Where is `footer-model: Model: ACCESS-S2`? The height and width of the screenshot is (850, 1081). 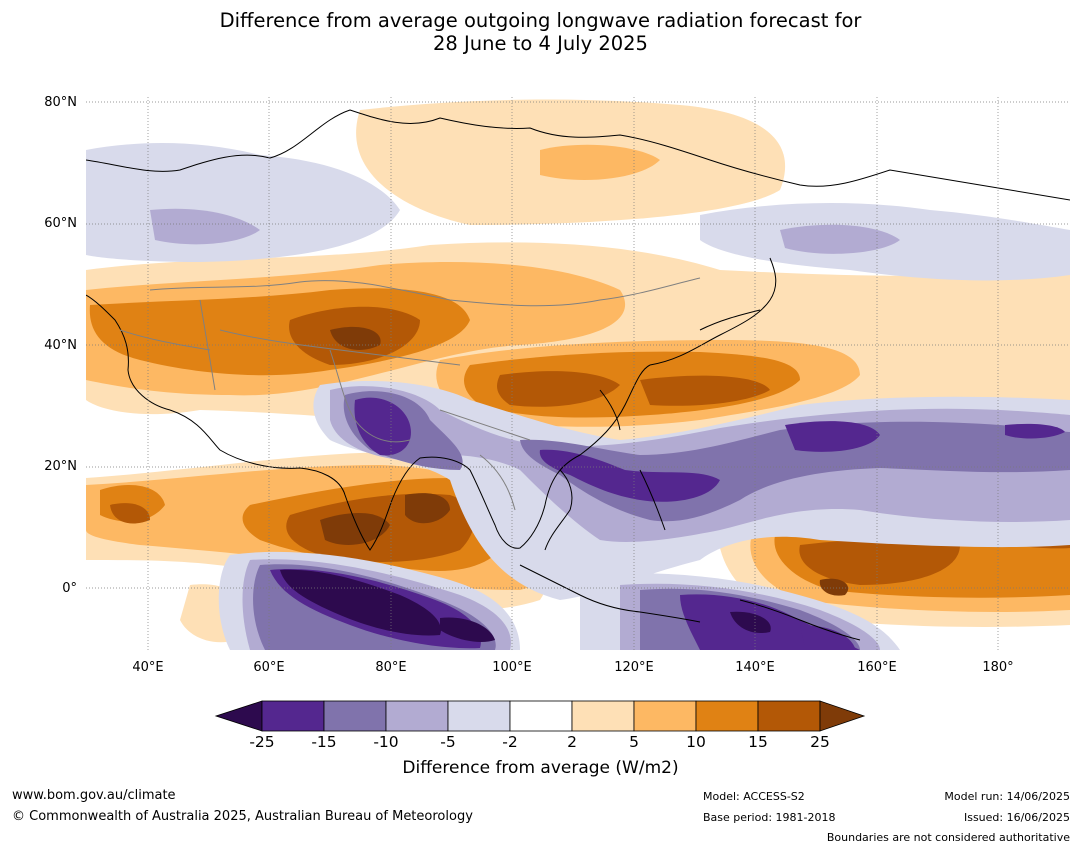
footer-model: Model: ACCESS-S2 is located at coordinates (754, 796).